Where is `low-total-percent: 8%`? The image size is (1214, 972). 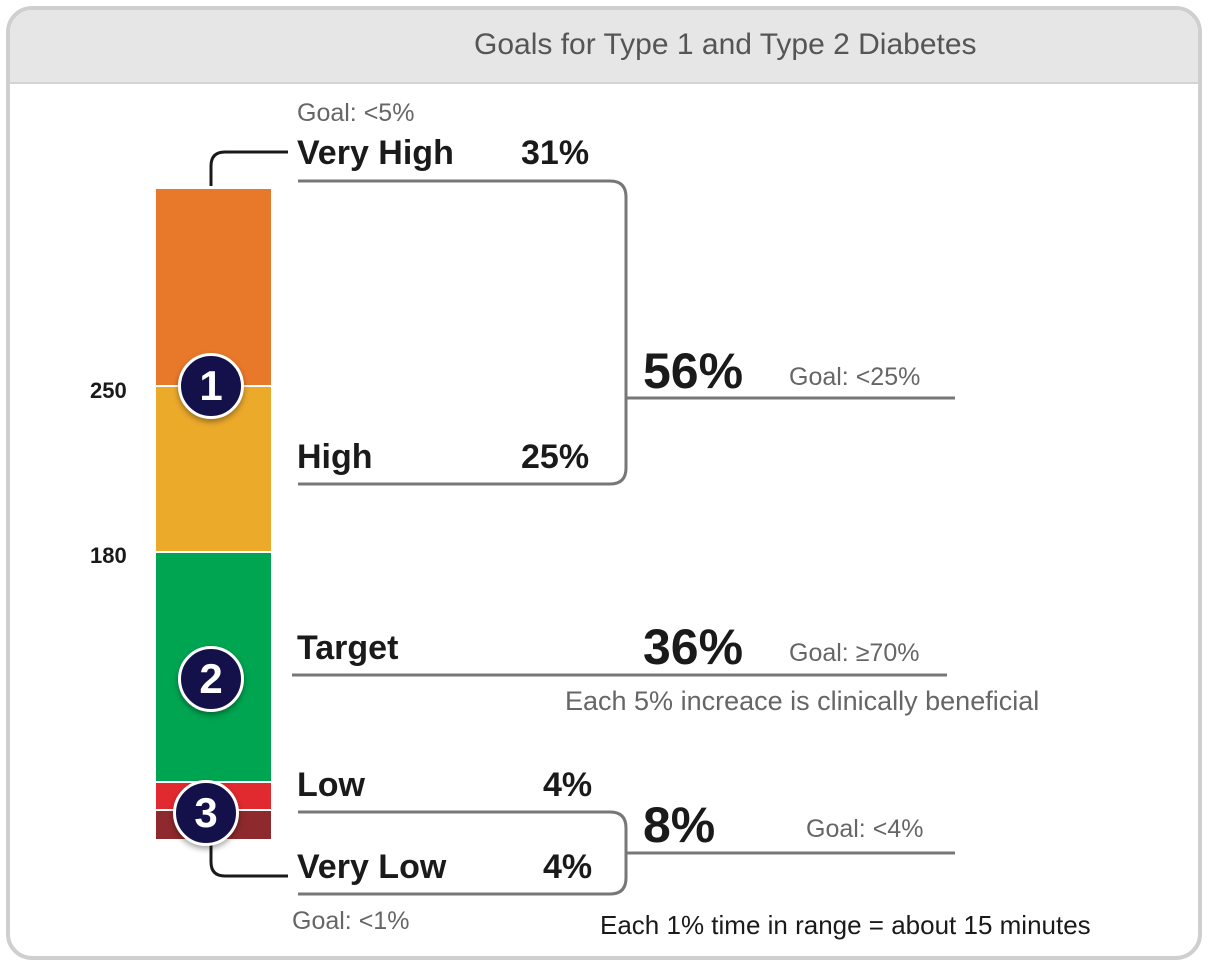 low-total-percent: 8% is located at coordinates (679, 825).